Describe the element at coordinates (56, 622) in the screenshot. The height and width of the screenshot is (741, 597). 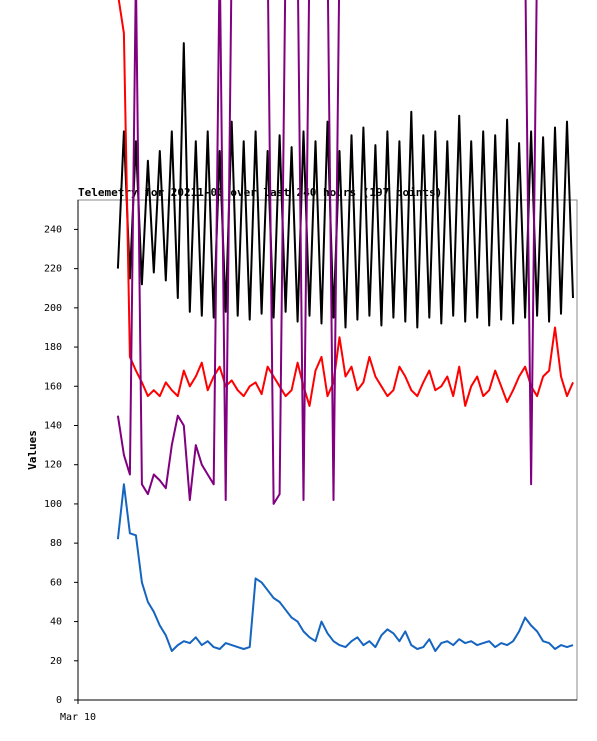
I see `y-tick-label: 40` at that location.